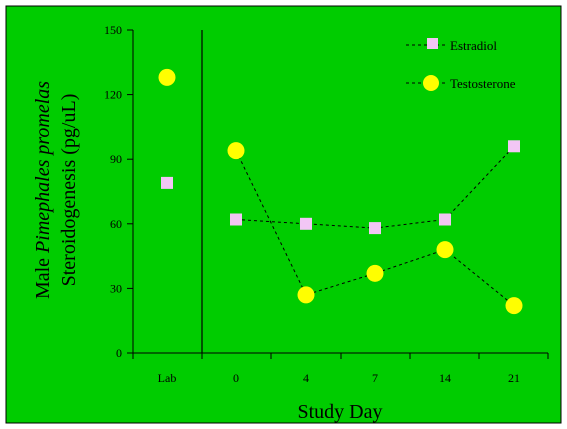  Describe the element at coordinates (445, 378) in the screenshot. I see `x-tick-label-14: 14` at that location.